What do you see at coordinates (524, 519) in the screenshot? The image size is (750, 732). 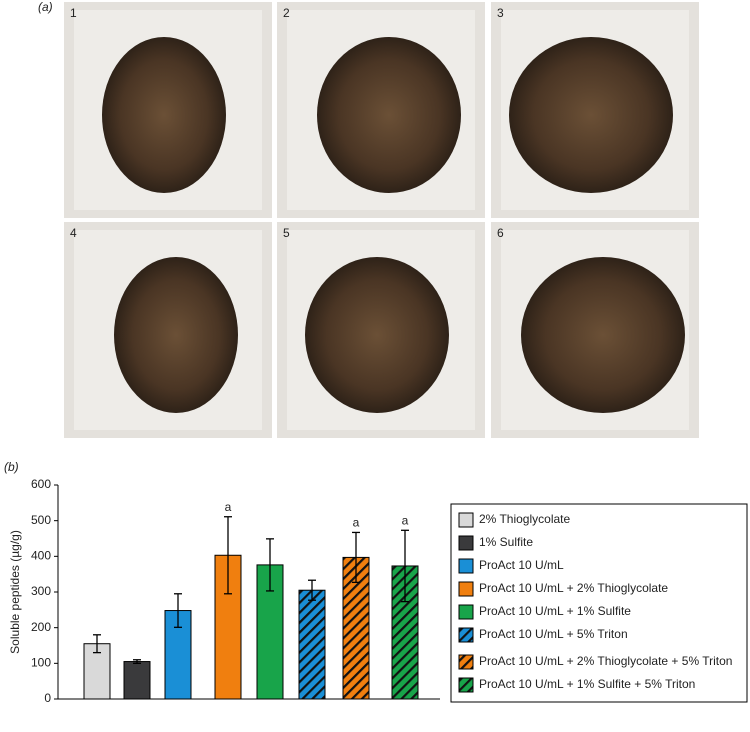 I see `legend-label: 2% Thioglycolate` at bounding box center [524, 519].